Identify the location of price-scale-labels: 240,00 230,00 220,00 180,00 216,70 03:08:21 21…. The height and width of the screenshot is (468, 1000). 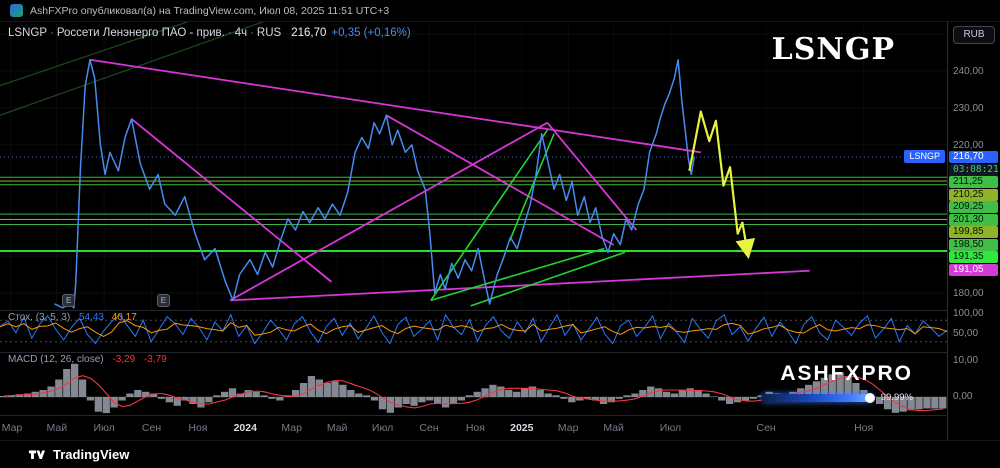
(974, 231).